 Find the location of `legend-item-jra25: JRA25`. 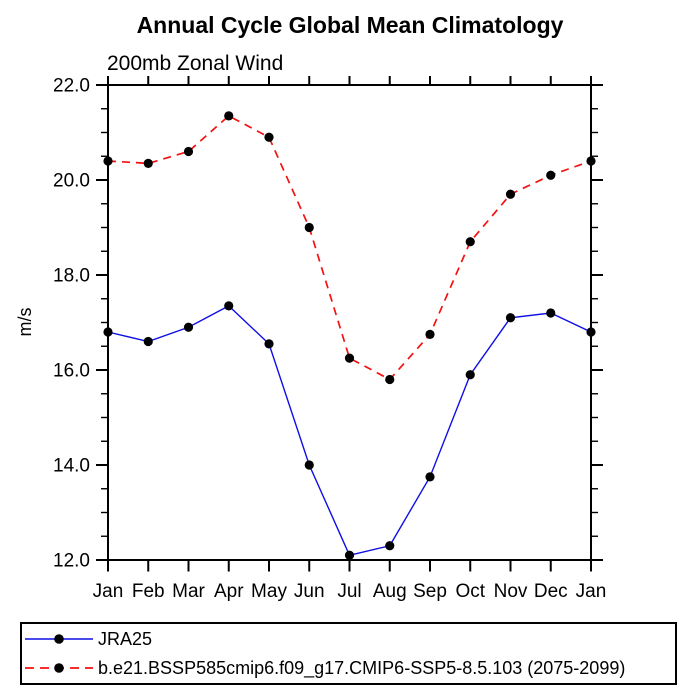

legend-item-jra25: JRA25 is located at coordinates (348, 639).